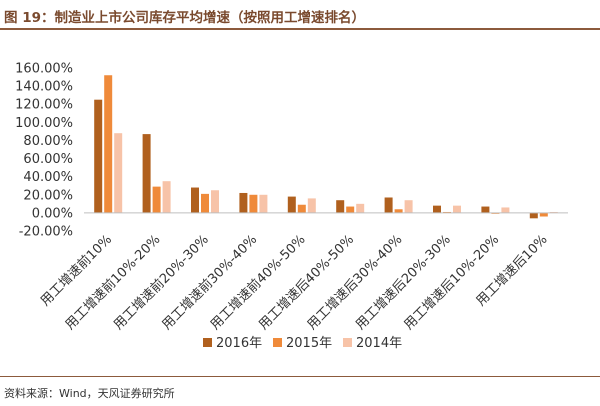 The image size is (600, 406). What do you see at coordinates (52, 213) in the screenshot?
I see `y-tick-label: 0.00%` at bounding box center [52, 213].